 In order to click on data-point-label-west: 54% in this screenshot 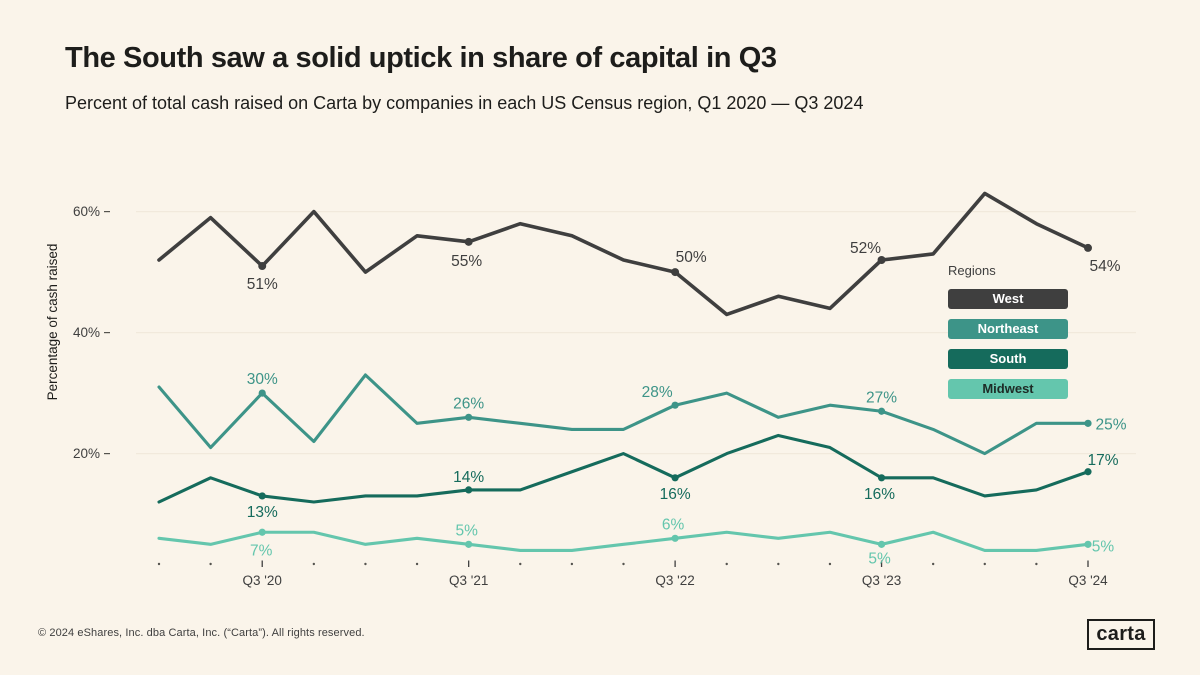, I will do `click(1104, 266)`.